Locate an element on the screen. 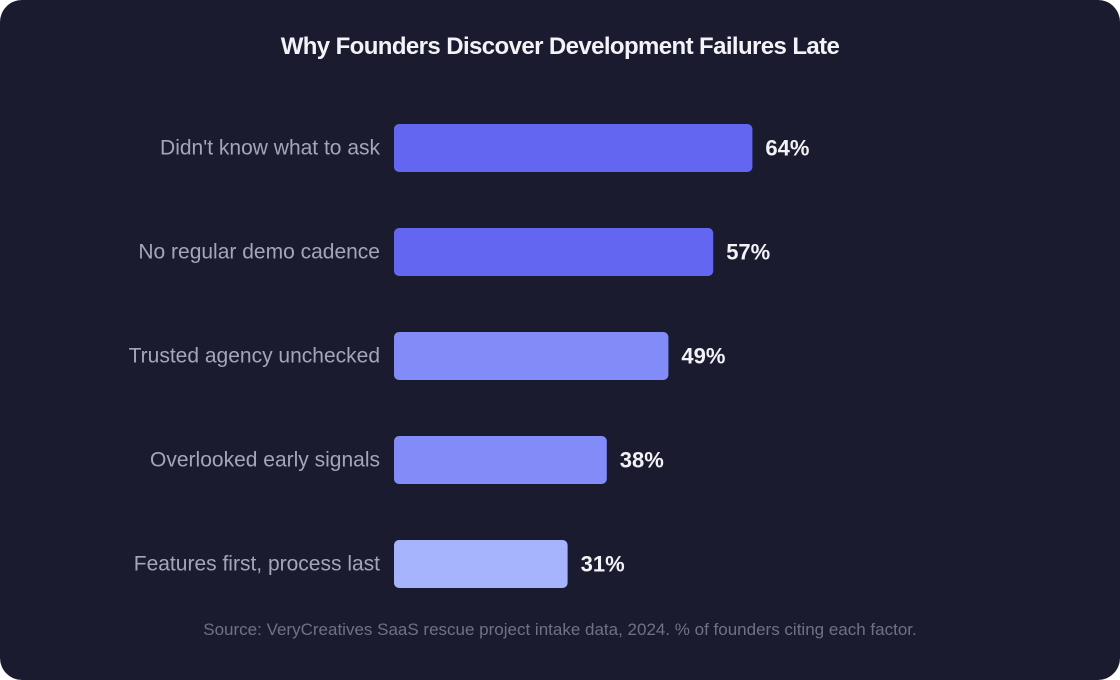 The height and width of the screenshot is (680, 1120). value-label-trusted-agency-unchecked: 49% is located at coordinates (703, 356).